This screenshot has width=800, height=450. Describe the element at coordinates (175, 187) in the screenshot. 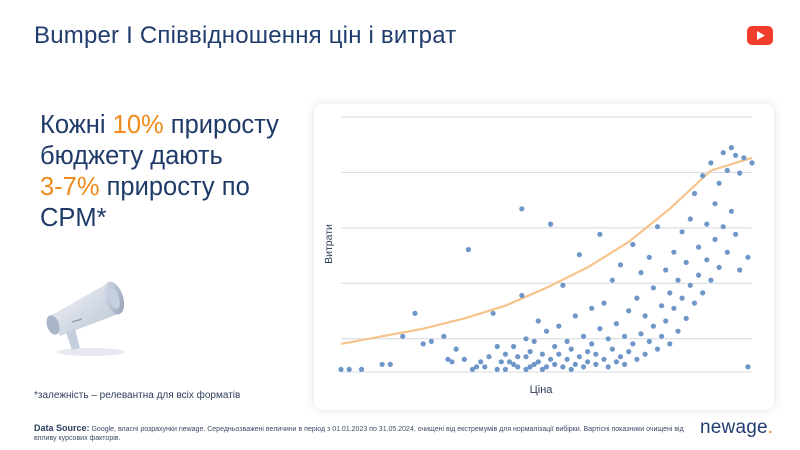

I see `headline-line-3: 3-7% приросту по` at that location.